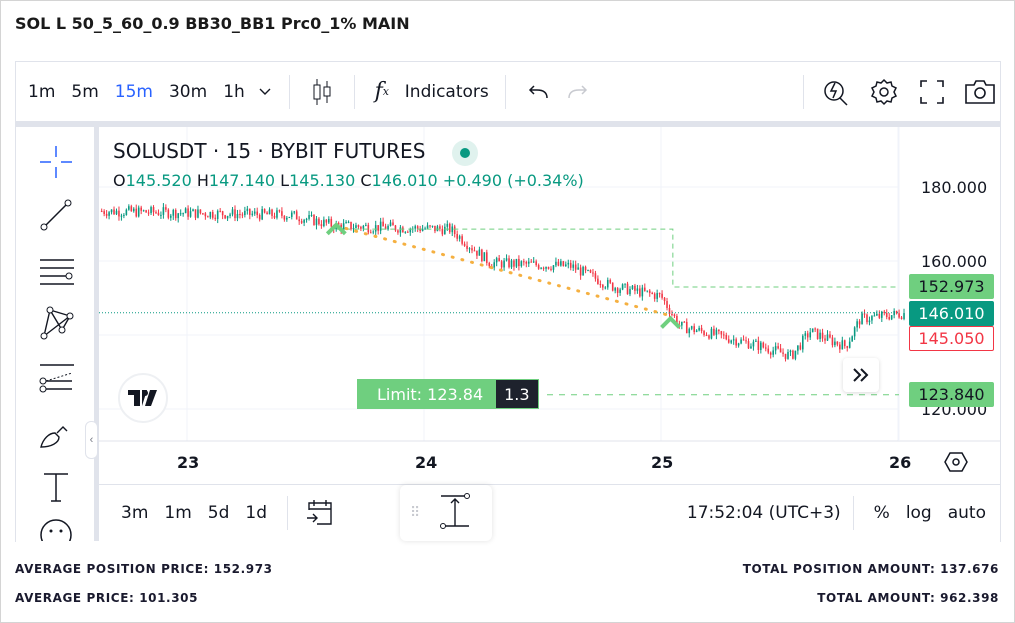  What do you see at coordinates (881, 513) in the screenshot?
I see `percent-toggle: %` at bounding box center [881, 513].